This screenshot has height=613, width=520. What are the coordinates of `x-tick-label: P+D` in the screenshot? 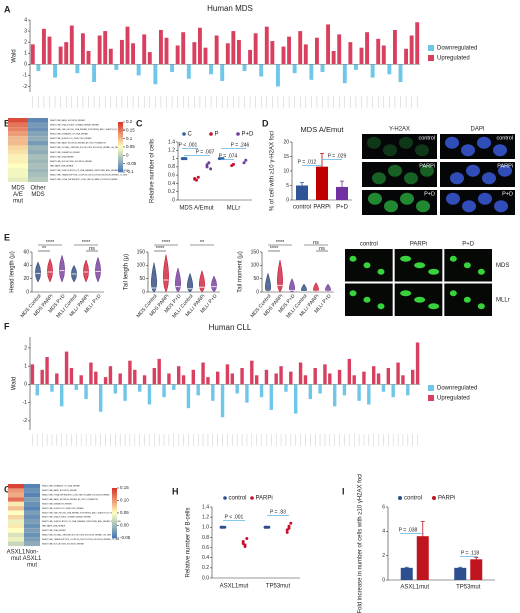 It's located at (342, 208).